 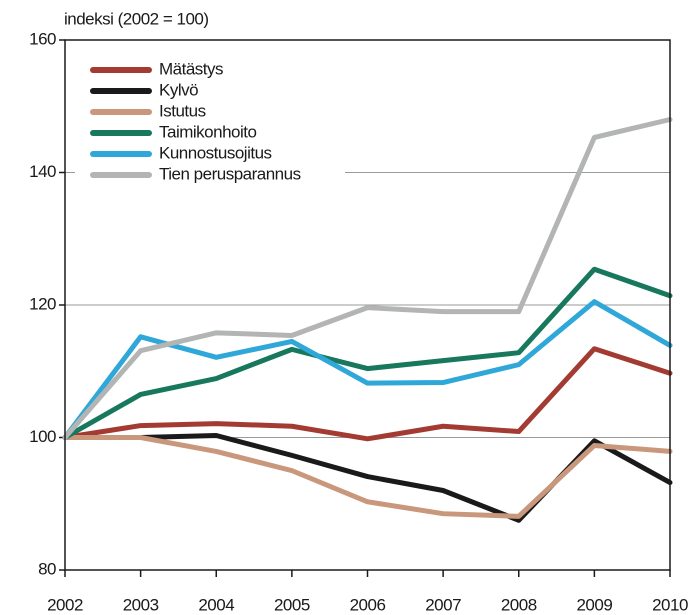 I want to click on legend-label: Istutus, so click(x=182, y=110).